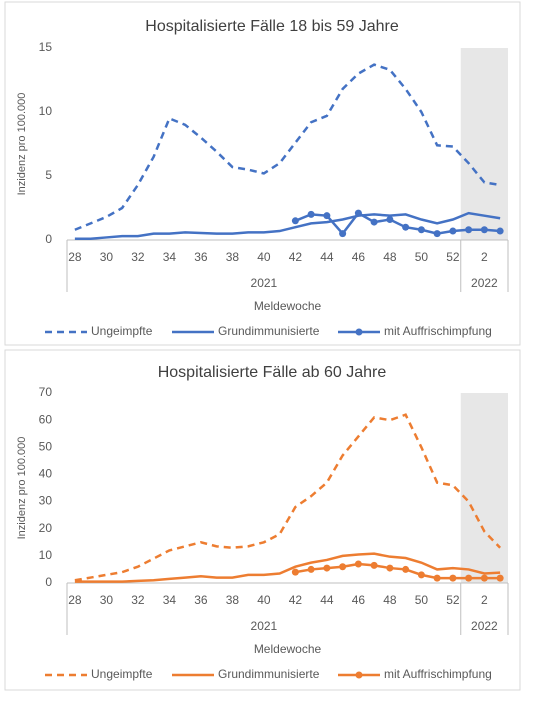  Describe the element at coordinates (46, 446) in the screenshot. I see `y-tick-label: 50` at that location.